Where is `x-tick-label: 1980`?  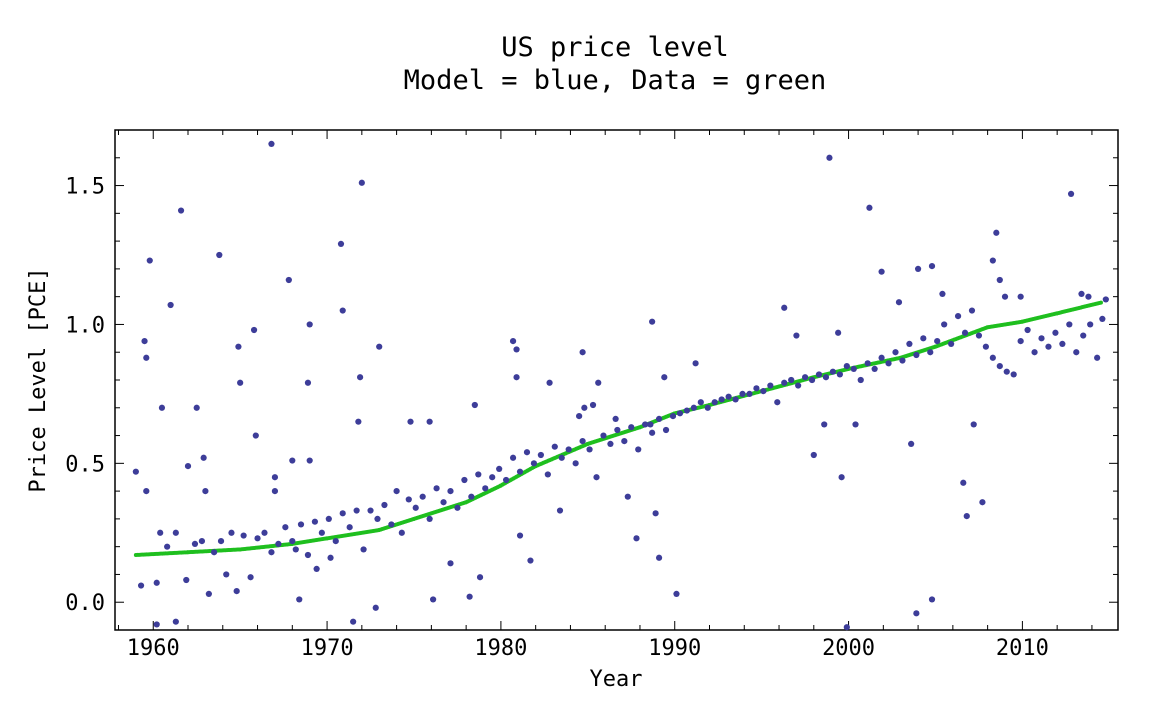 x-tick-label: 1980 is located at coordinates (500, 648).